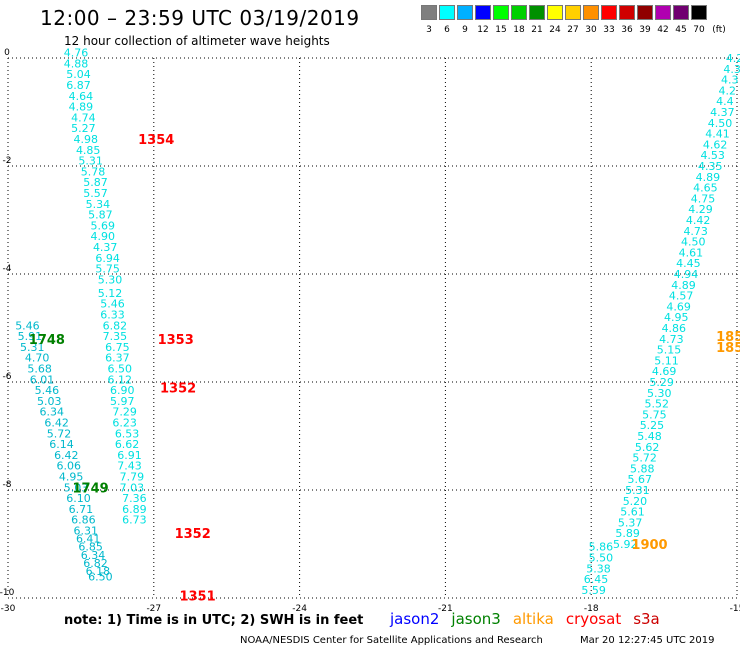 This screenshot has width=740, height=650. Describe the element at coordinates (117, 358) in the screenshot. I see `swh-value-label: 6.37` at that location.